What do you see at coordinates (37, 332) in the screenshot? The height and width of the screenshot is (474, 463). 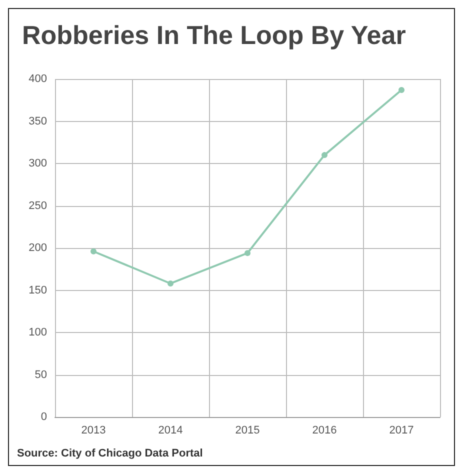 I see `y-tick-label: 100` at bounding box center [37, 332].